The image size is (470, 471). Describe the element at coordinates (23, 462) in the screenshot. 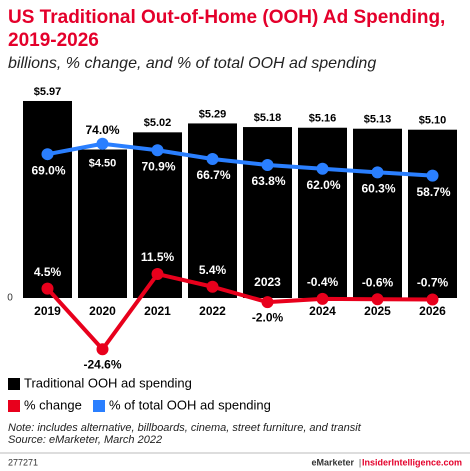

I see `footer-id: 277271` at that location.